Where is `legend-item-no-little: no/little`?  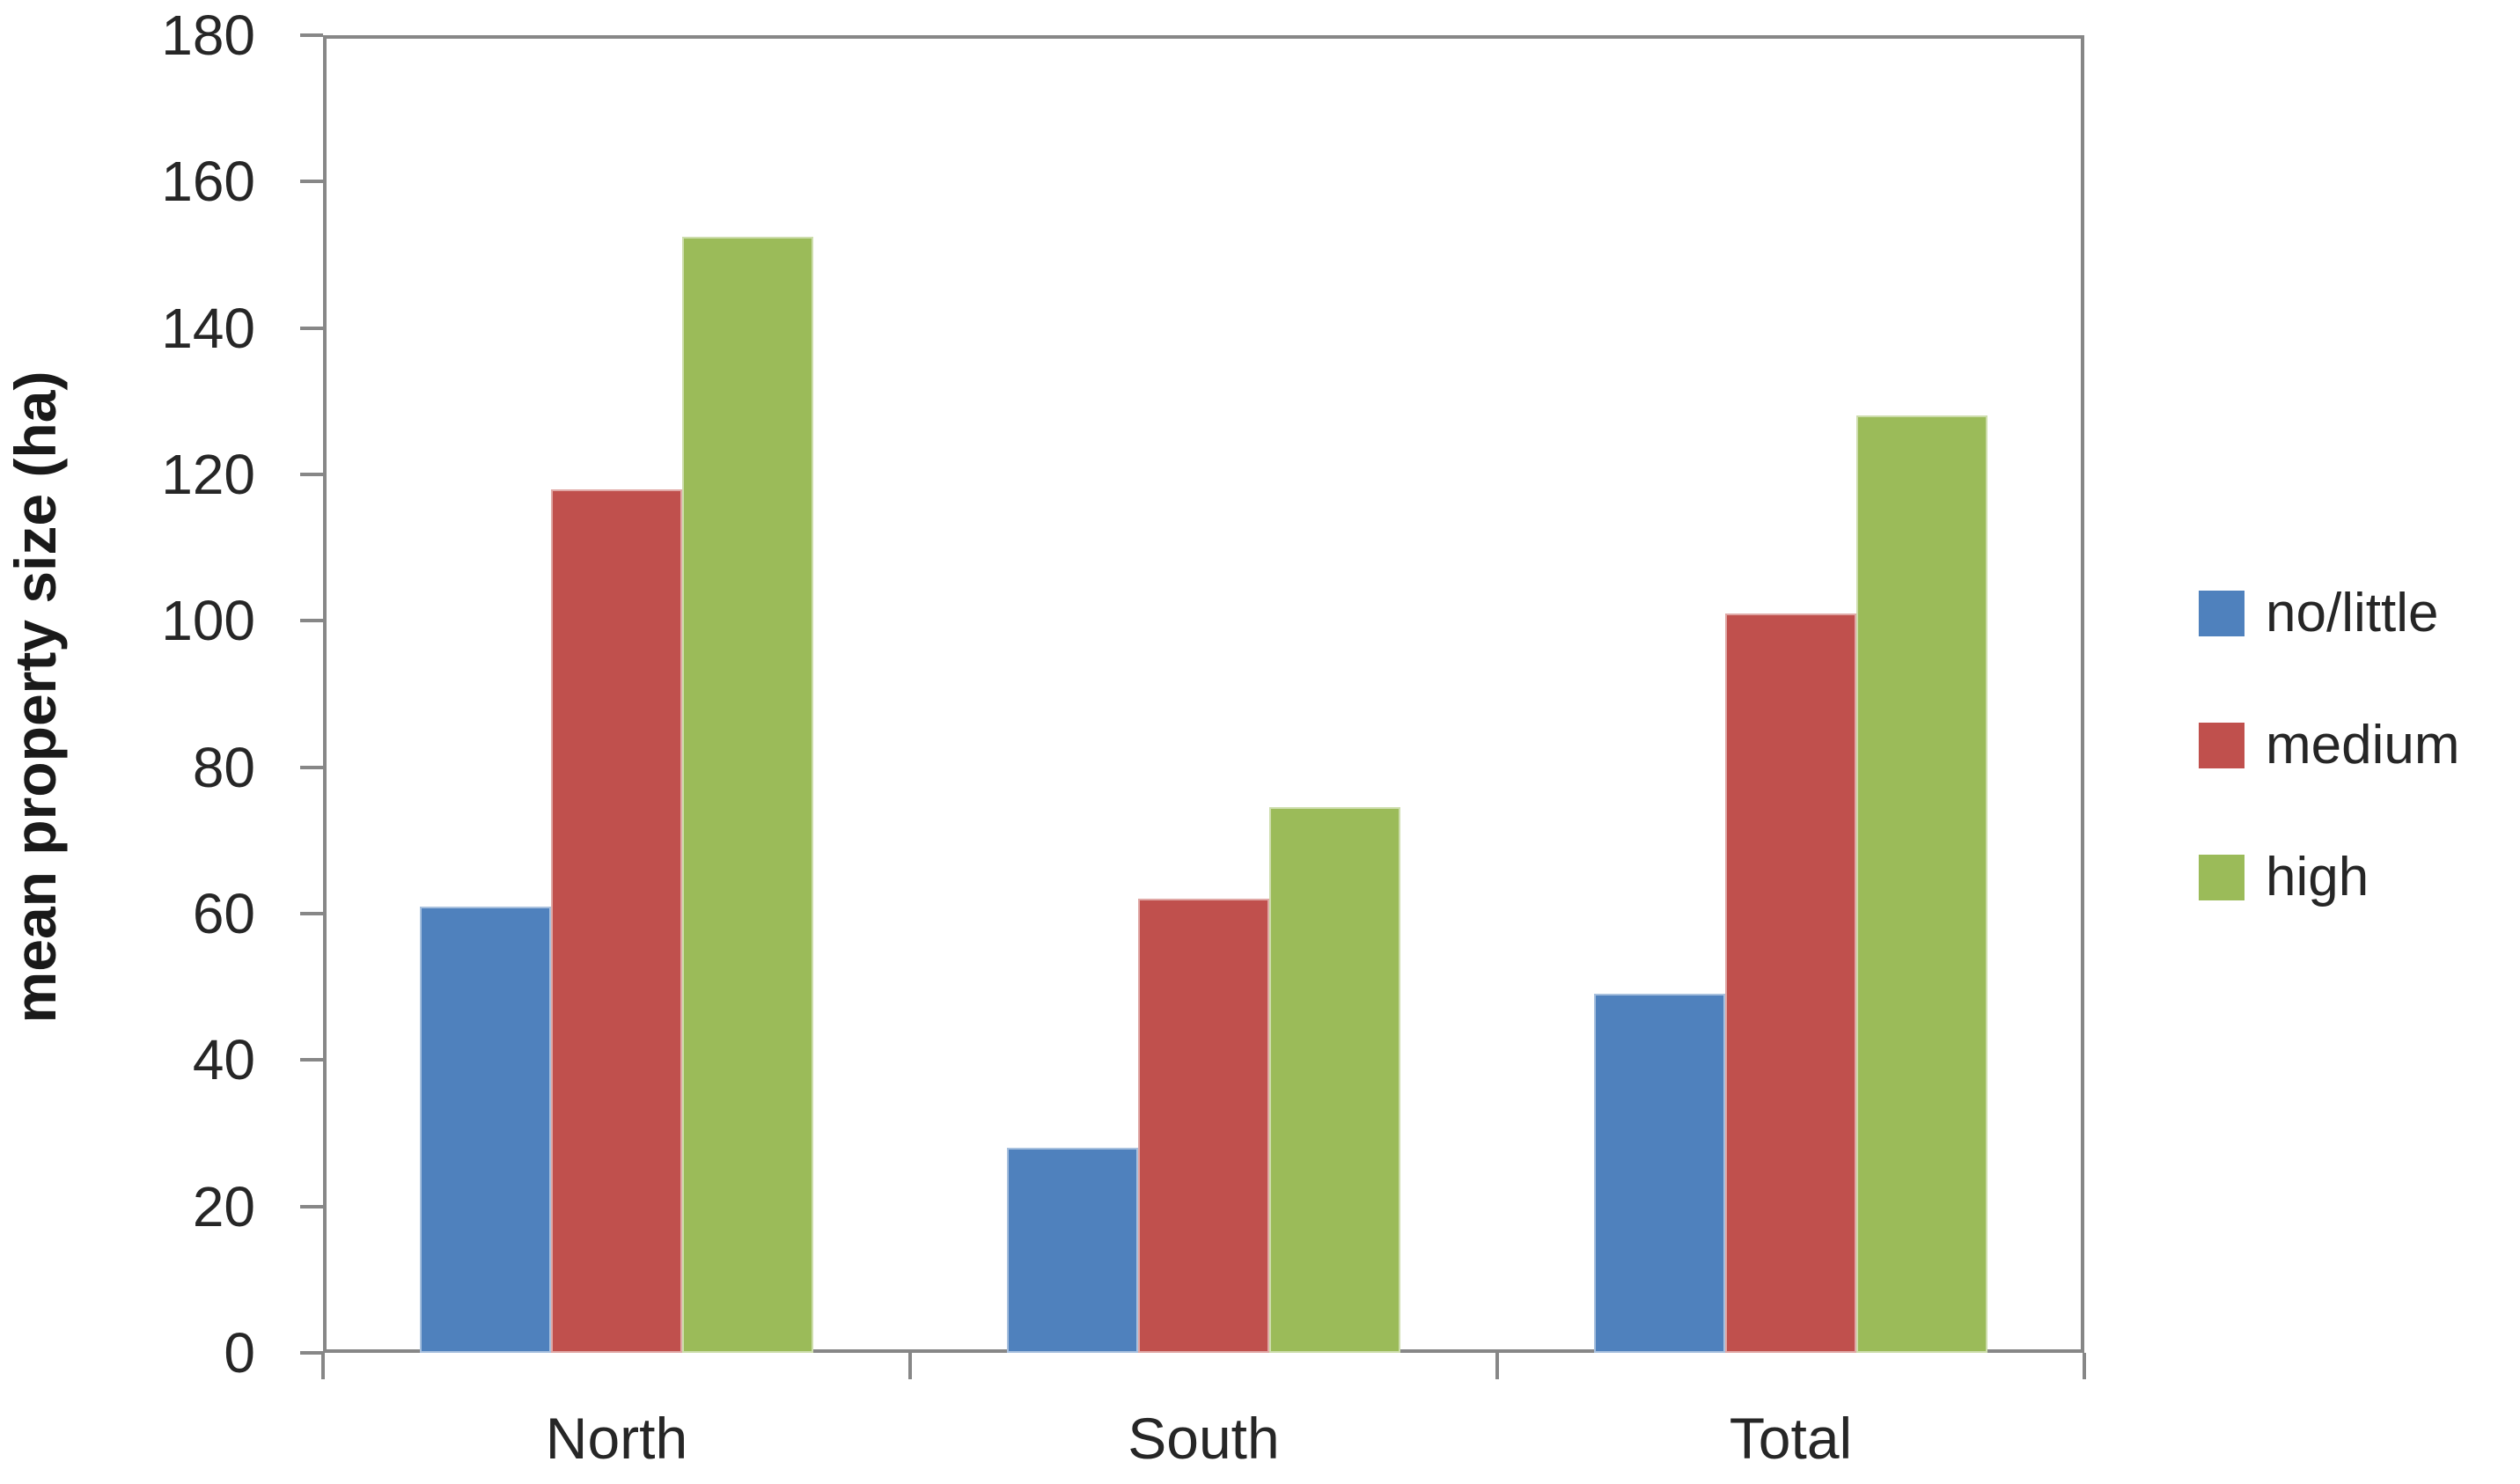 legend-item-no-little: no/little is located at coordinates (2329, 613).